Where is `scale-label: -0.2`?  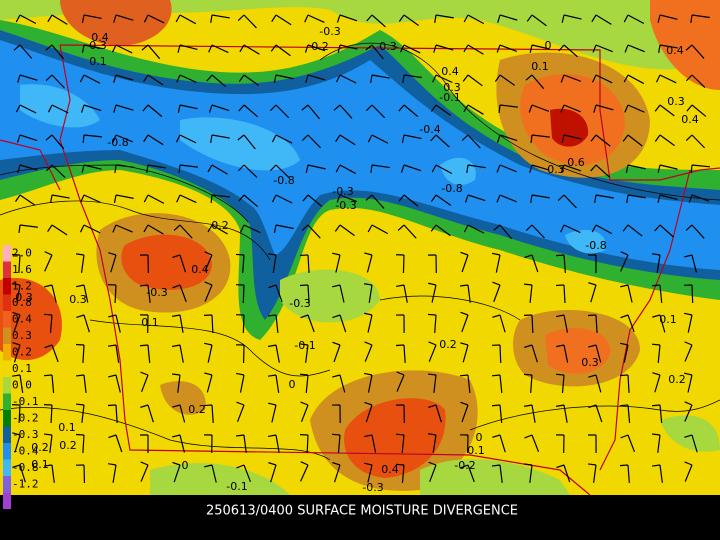 scale-label: -0.2 is located at coordinates (25, 417).